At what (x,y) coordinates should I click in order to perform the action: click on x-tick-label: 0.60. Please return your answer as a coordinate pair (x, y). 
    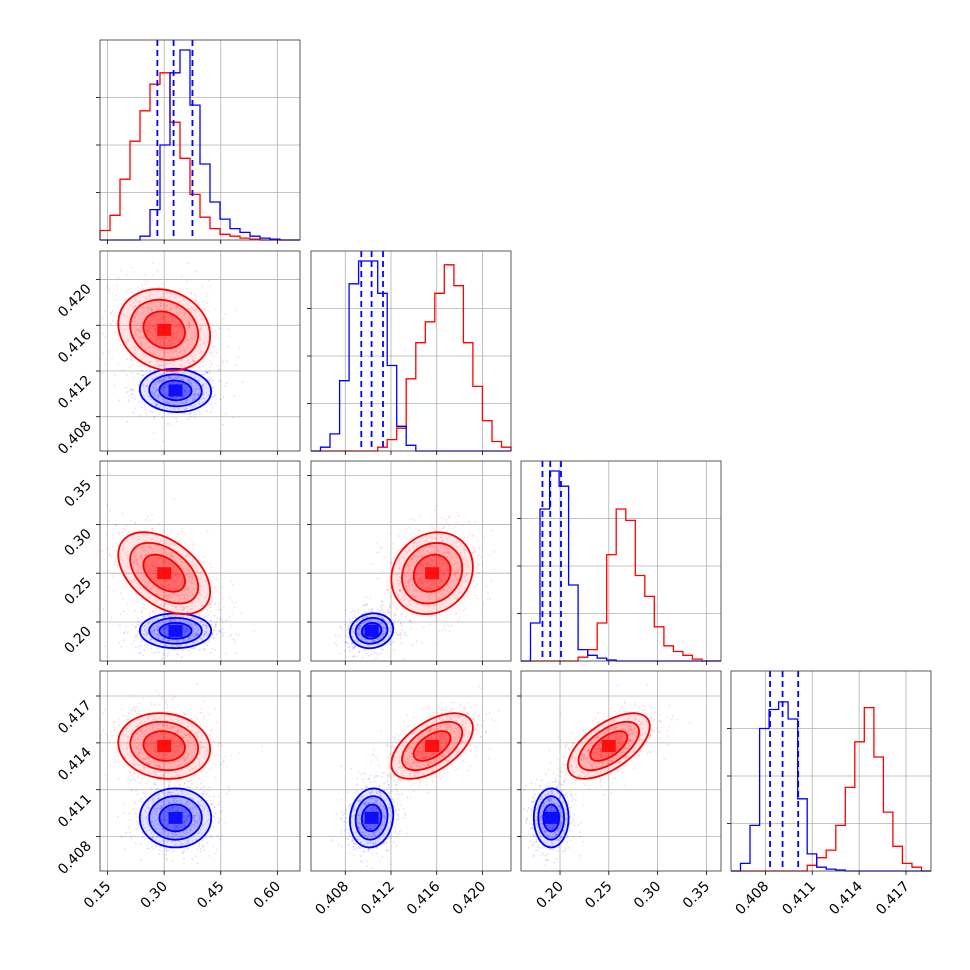
    Looking at the image, I should click on (267, 895).